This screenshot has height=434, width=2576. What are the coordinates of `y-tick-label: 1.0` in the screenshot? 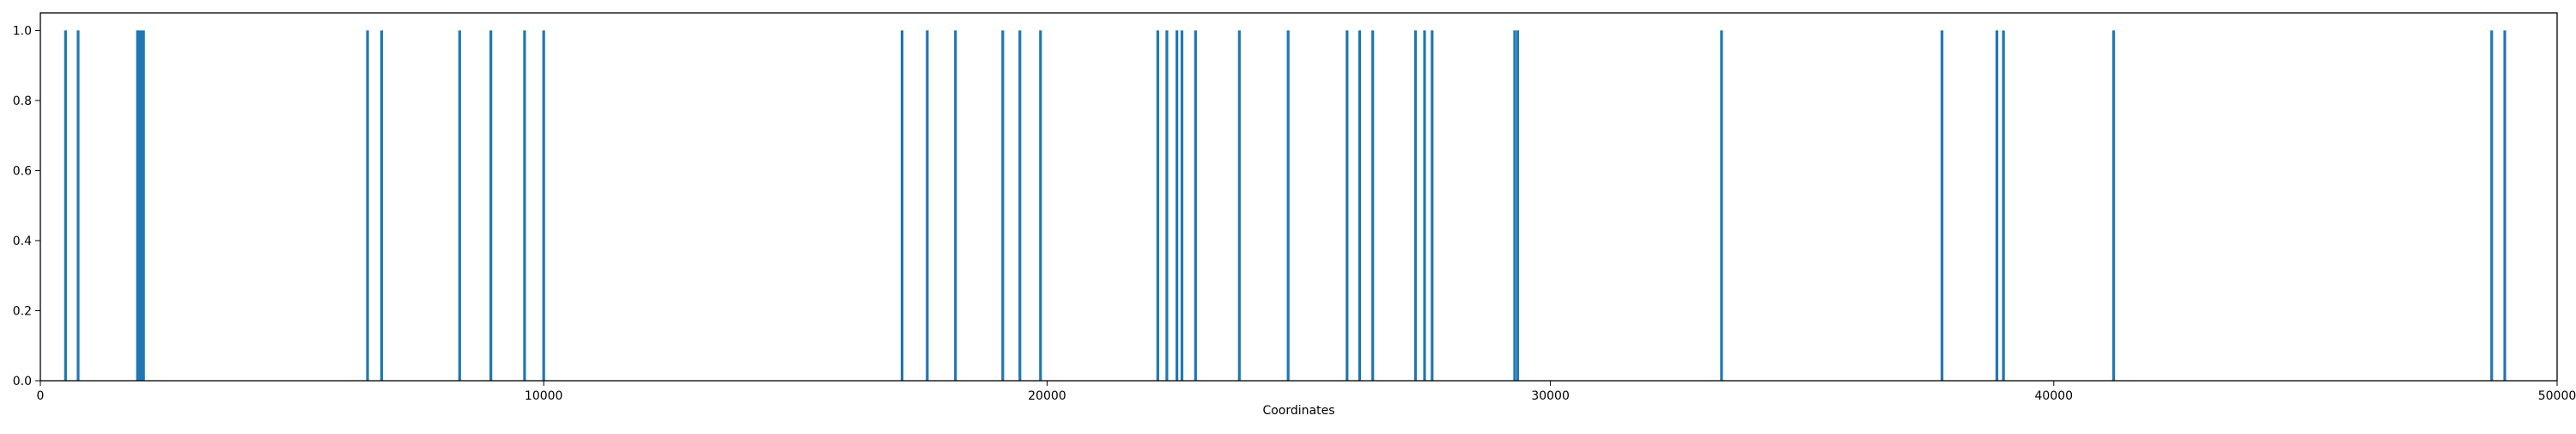 It's located at (23, 31).